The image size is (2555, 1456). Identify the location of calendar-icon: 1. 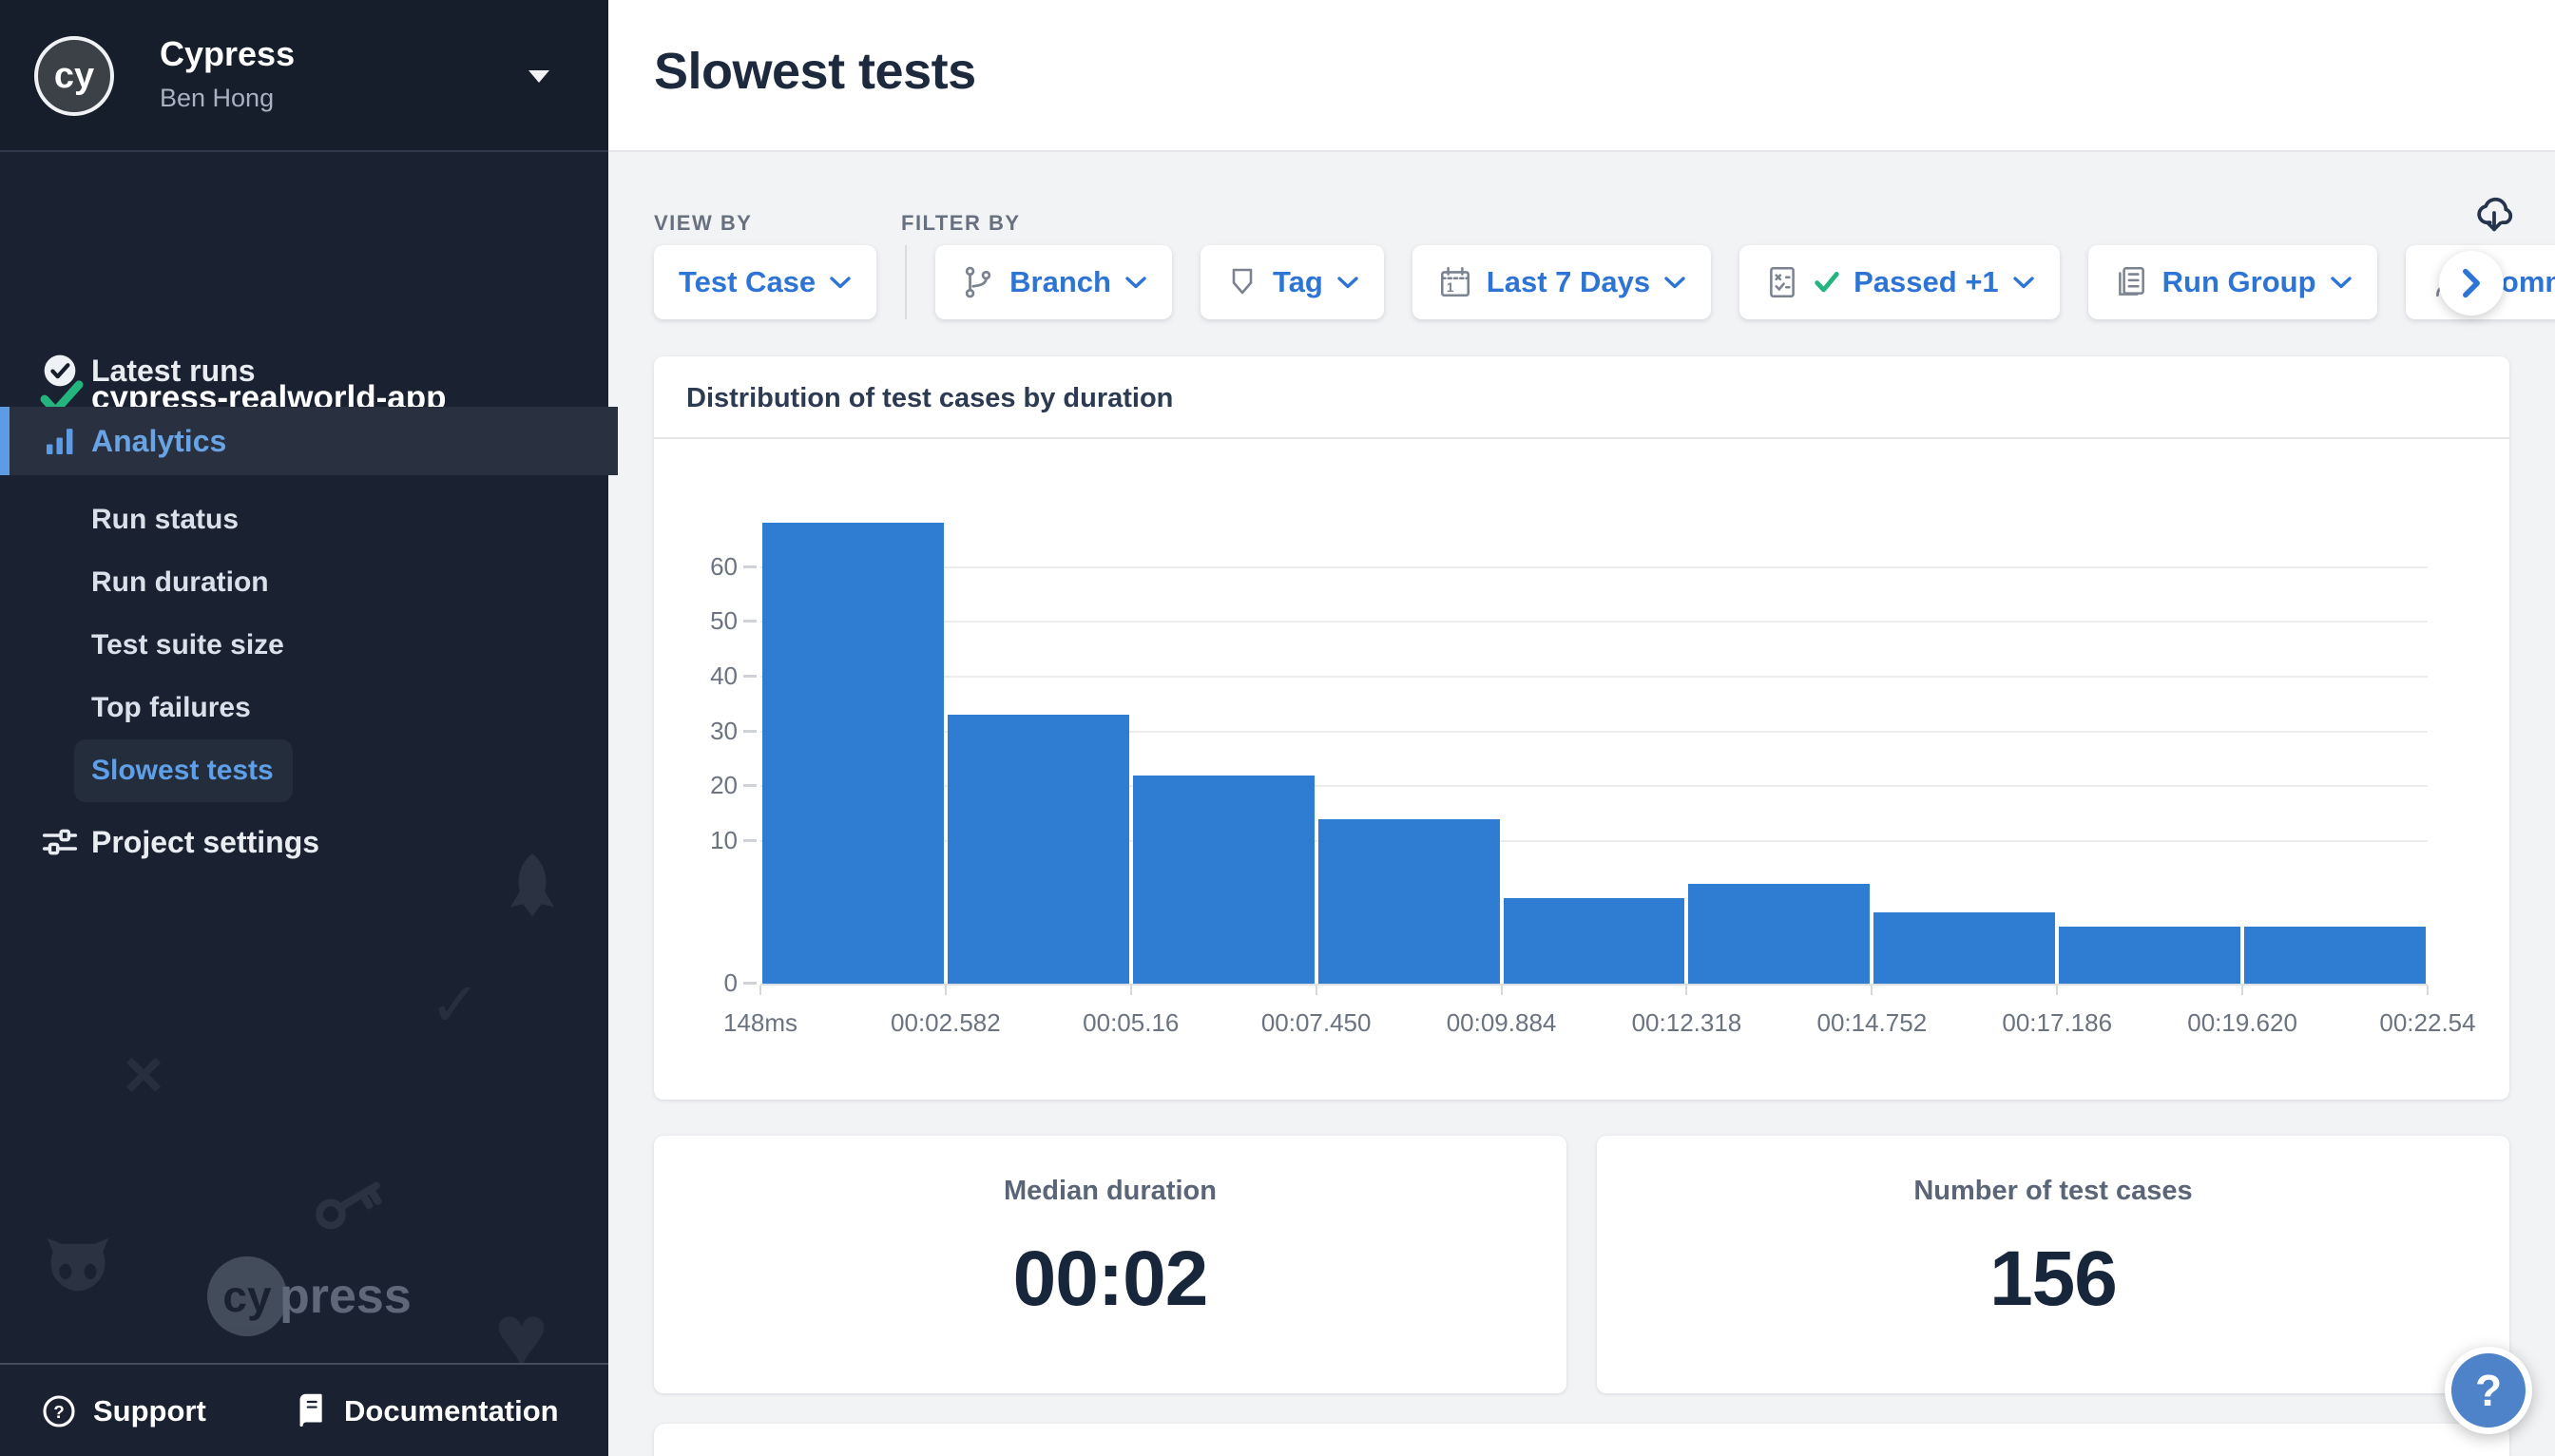
(1455, 282).